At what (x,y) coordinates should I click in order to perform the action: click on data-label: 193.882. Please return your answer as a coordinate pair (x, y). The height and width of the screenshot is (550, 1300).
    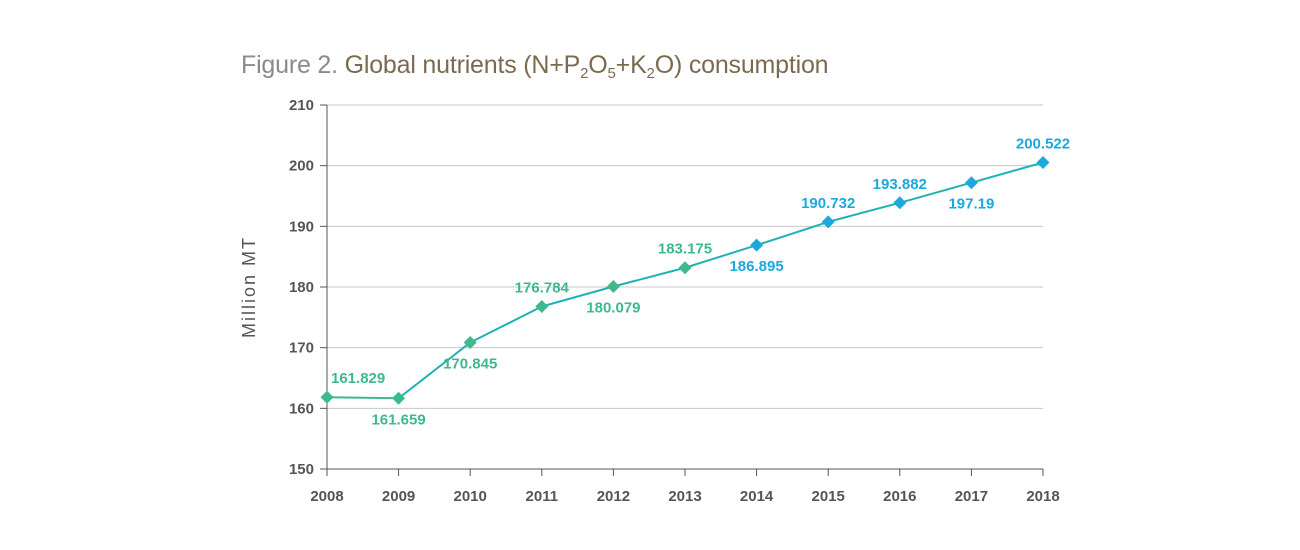
    Looking at the image, I should click on (900, 184).